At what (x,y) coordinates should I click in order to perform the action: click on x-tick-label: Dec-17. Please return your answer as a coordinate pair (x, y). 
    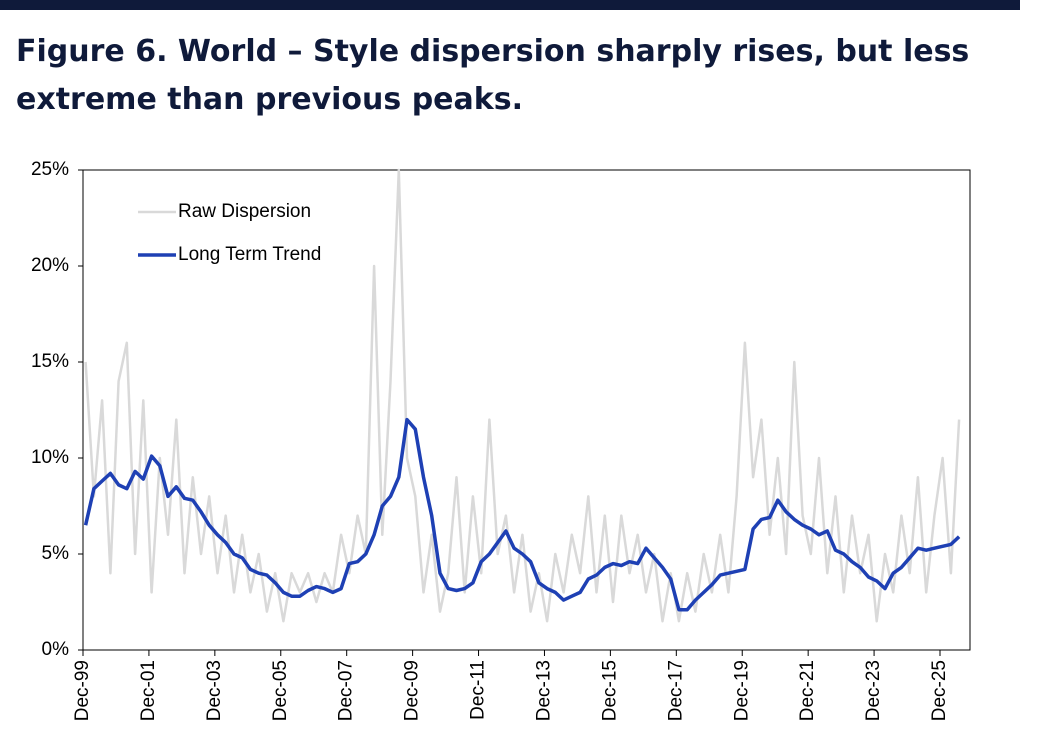
    Looking at the image, I should click on (675, 690).